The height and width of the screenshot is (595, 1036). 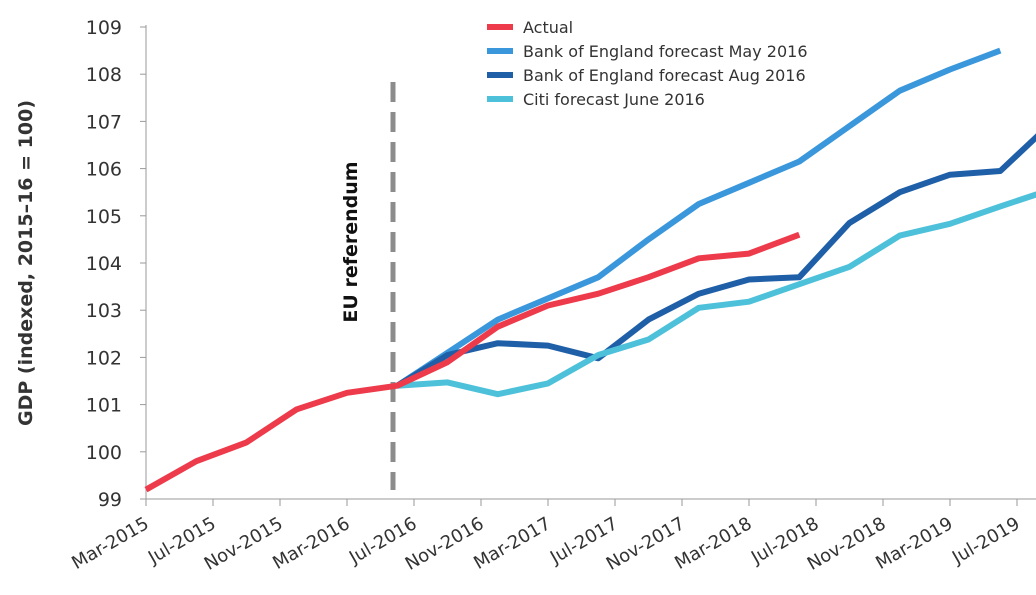 What do you see at coordinates (665, 51) in the screenshot?
I see `legend-label-1: Bank of England forecast May 2016` at bounding box center [665, 51].